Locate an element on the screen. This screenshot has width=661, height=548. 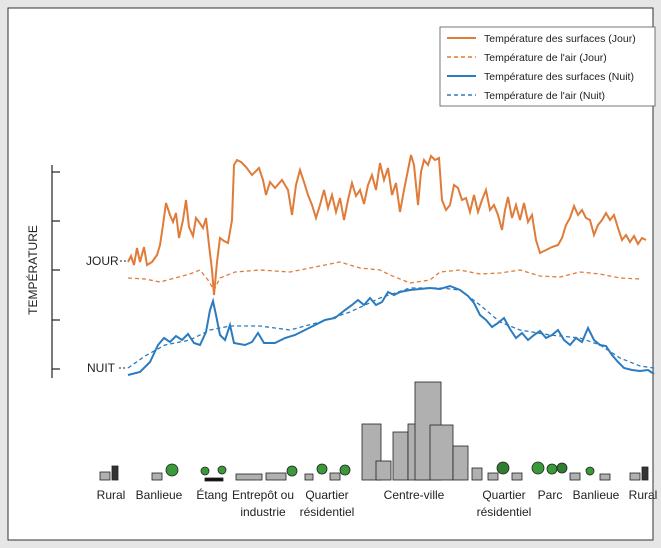
legend-text: Température de l'air (Jour) is located at coordinates (545, 58).